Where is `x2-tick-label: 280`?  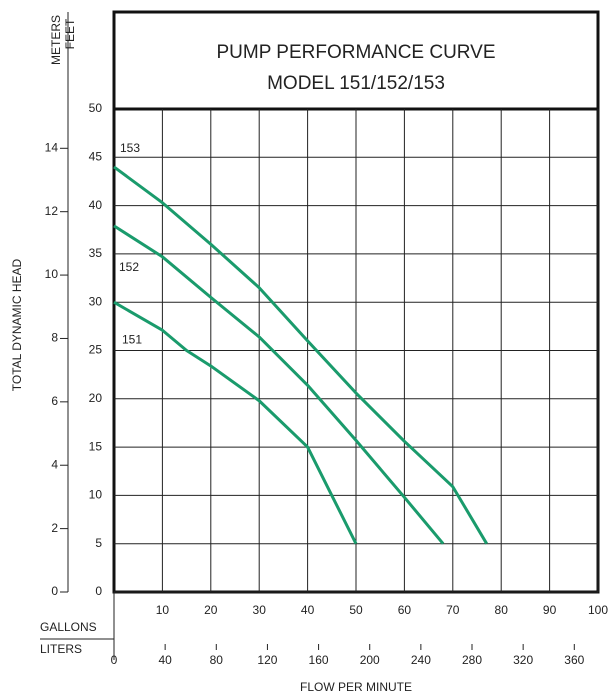
x2-tick-label: 280 is located at coordinates (472, 660).